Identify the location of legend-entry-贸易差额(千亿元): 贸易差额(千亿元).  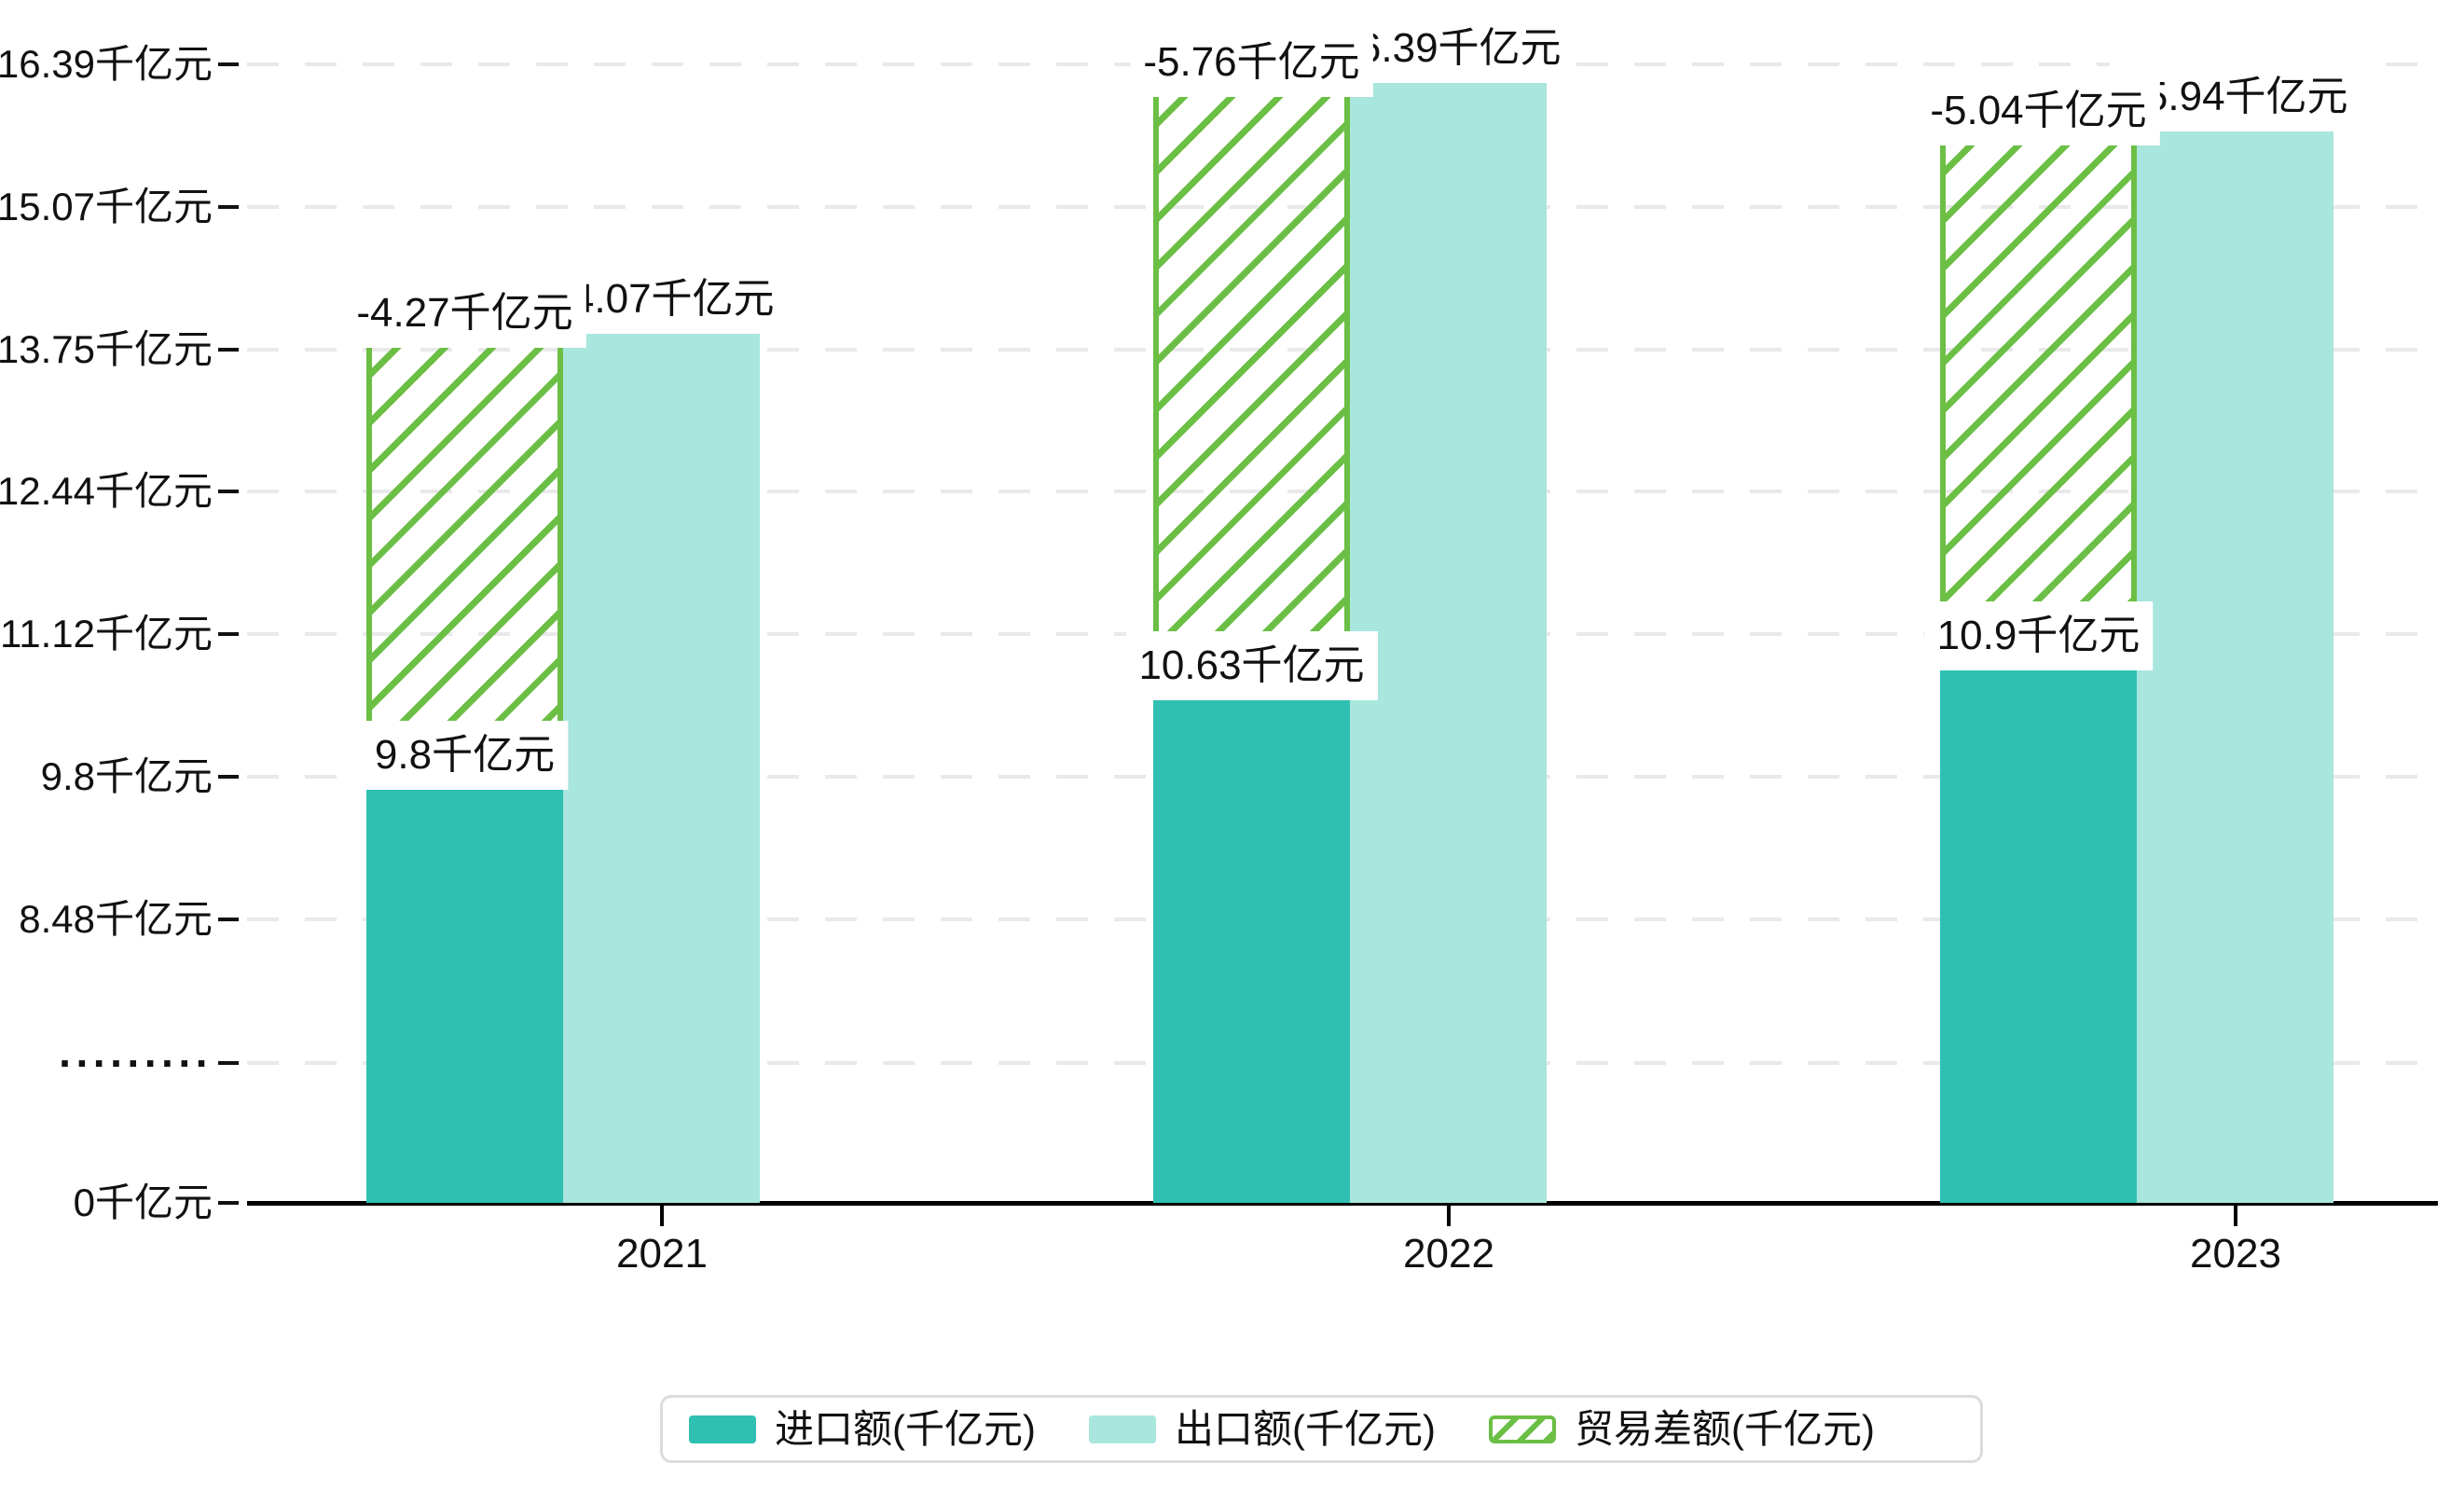
(1682, 1429).